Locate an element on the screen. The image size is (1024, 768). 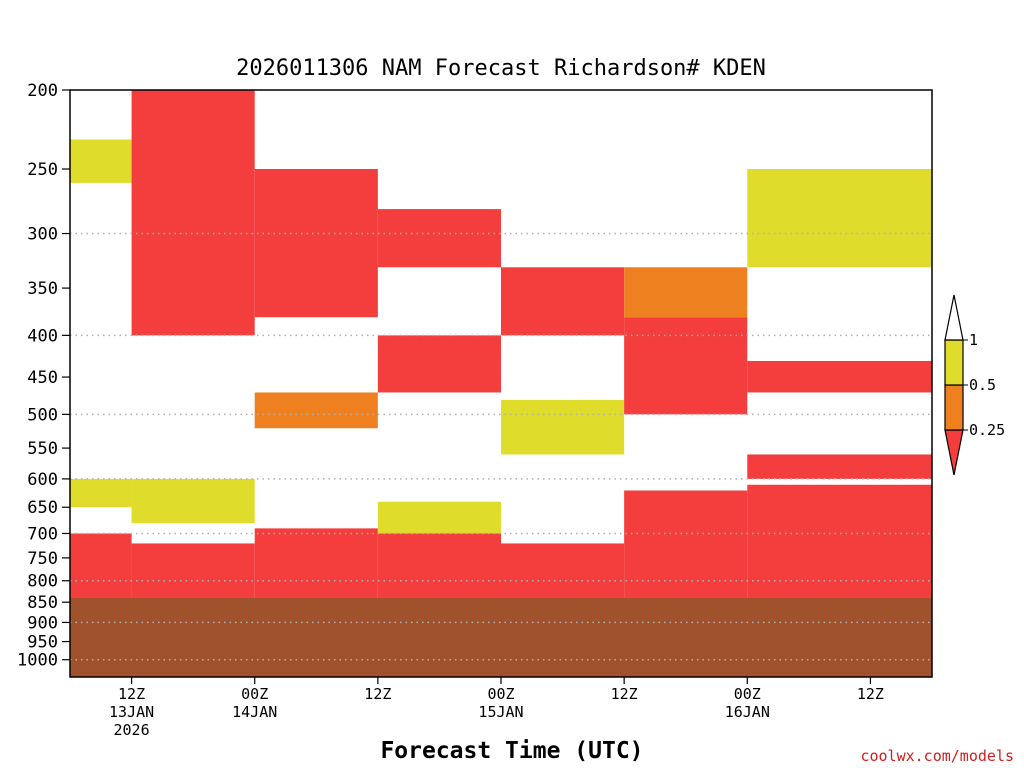
y-tick-label: 450 is located at coordinates (42, 378).